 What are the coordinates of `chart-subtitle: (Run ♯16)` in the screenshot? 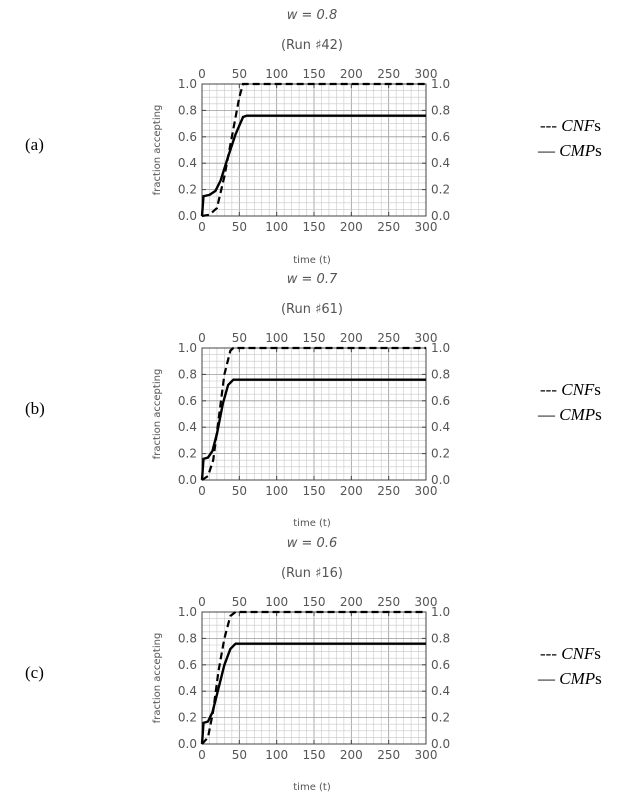 It's located at (312, 573).